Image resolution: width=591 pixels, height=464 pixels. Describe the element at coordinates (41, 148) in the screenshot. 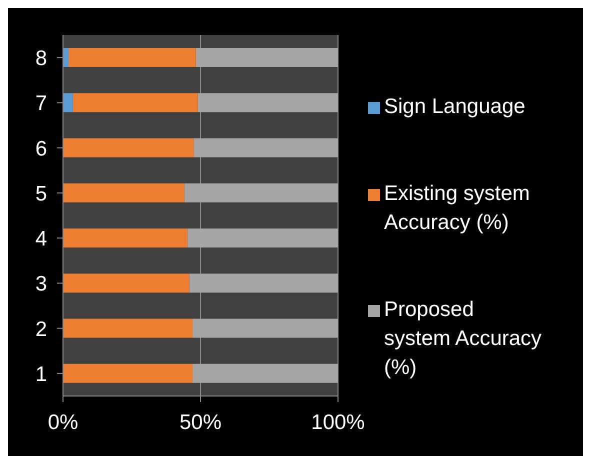

I see `y-tick-label: 6` at that location.